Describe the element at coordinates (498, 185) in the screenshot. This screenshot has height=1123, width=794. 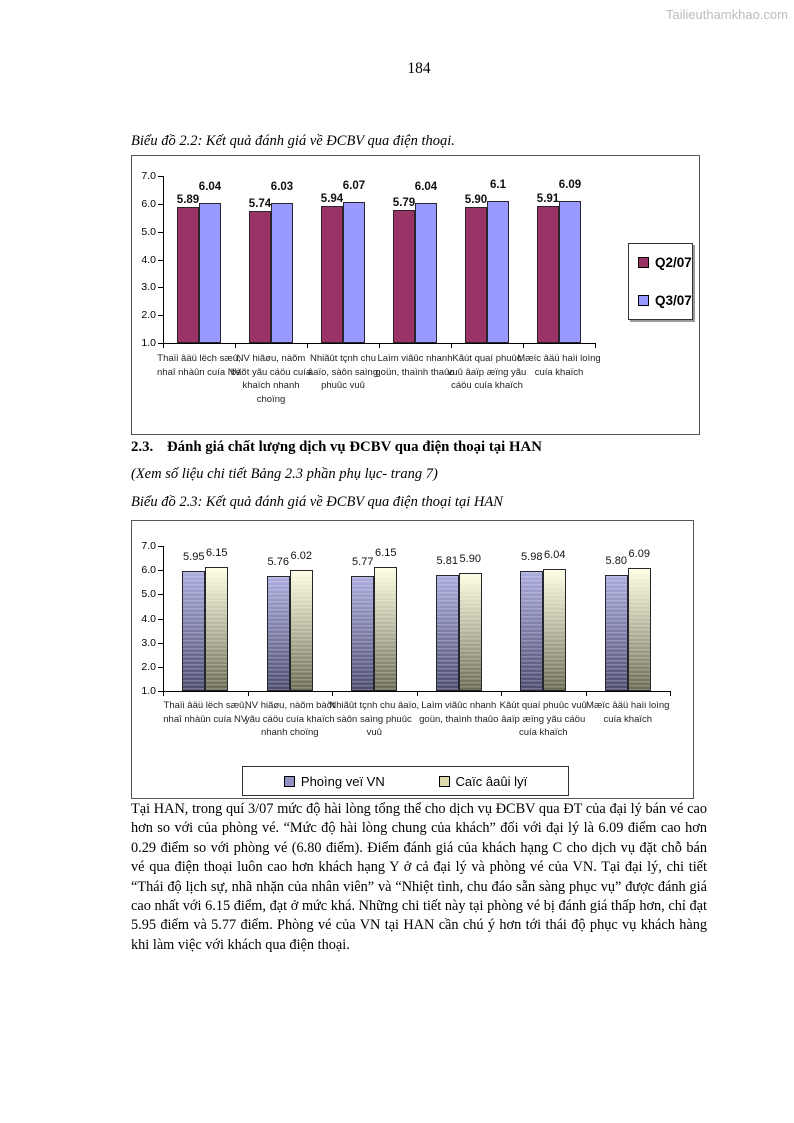
I see `value-label: 6.1` at that location.